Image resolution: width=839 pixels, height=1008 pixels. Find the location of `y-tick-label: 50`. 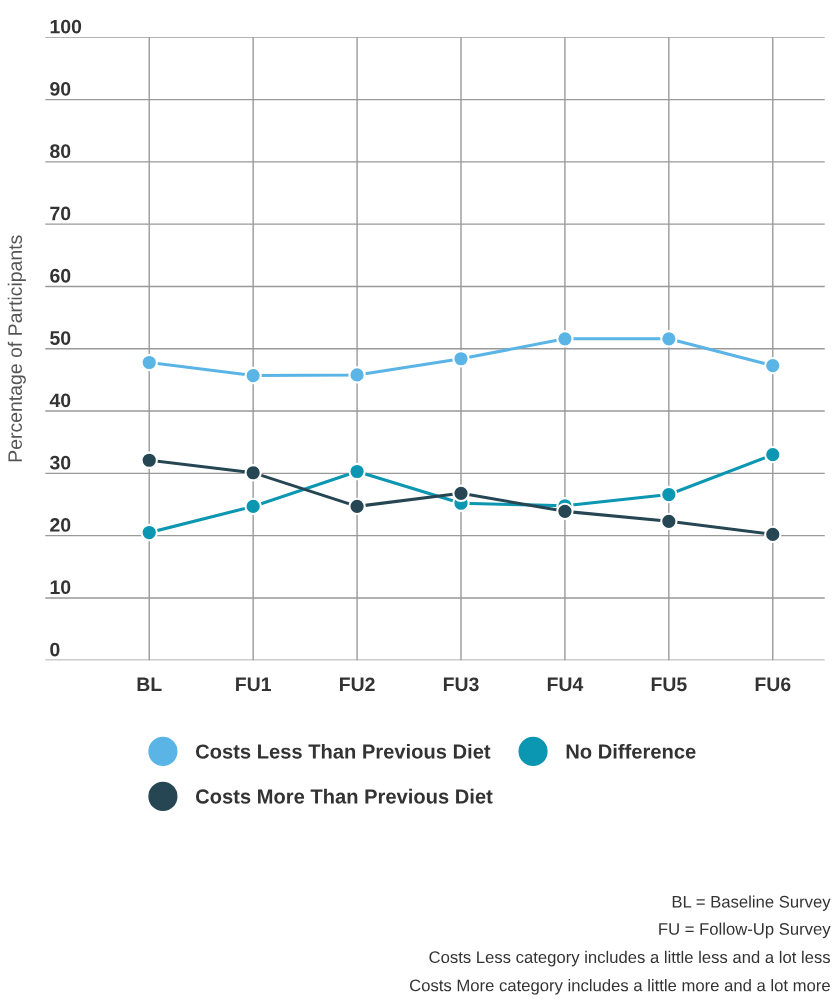

y-tick-label: 50 is located at coordinates (60, 338).